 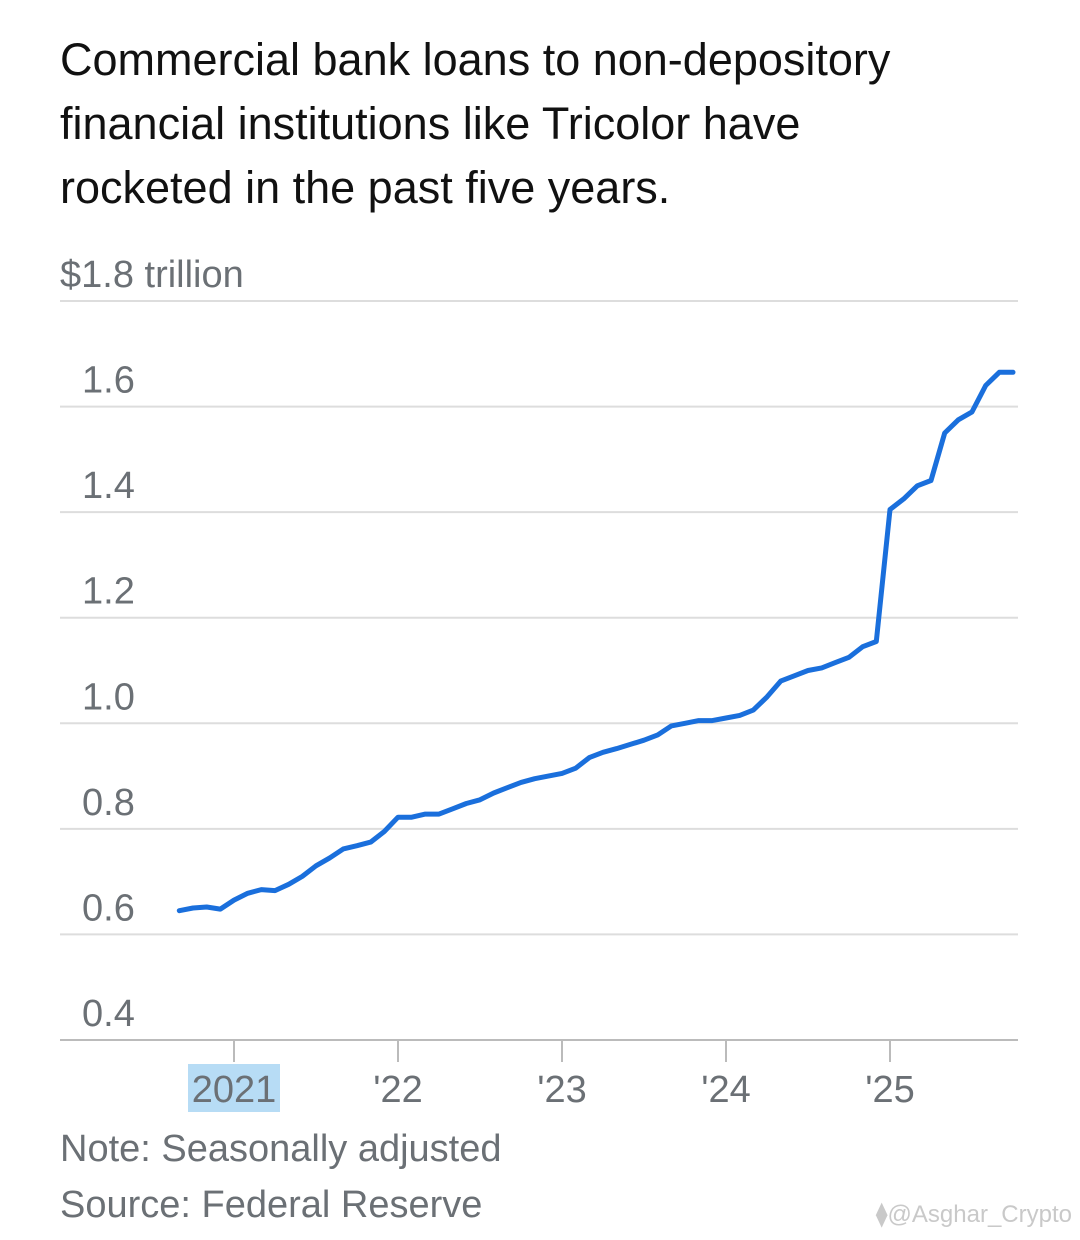 What do you see at coordinates (108, 381) in the screenshot?
I see `y-tick-label: 1.6` at bounding box center [108, 381].